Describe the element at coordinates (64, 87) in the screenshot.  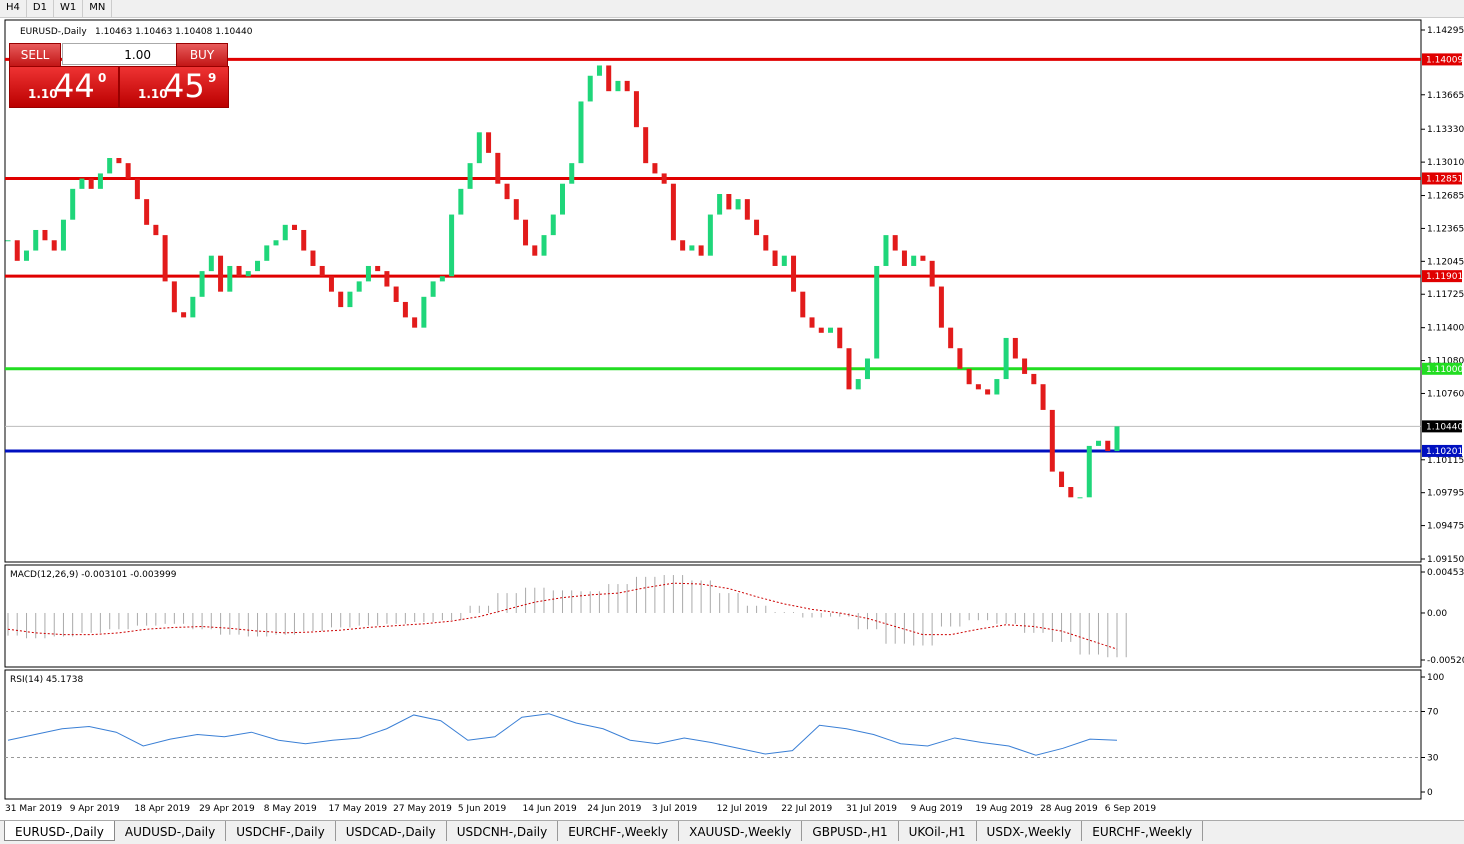
I see `bid-price: 1.10 44 0` at that location.